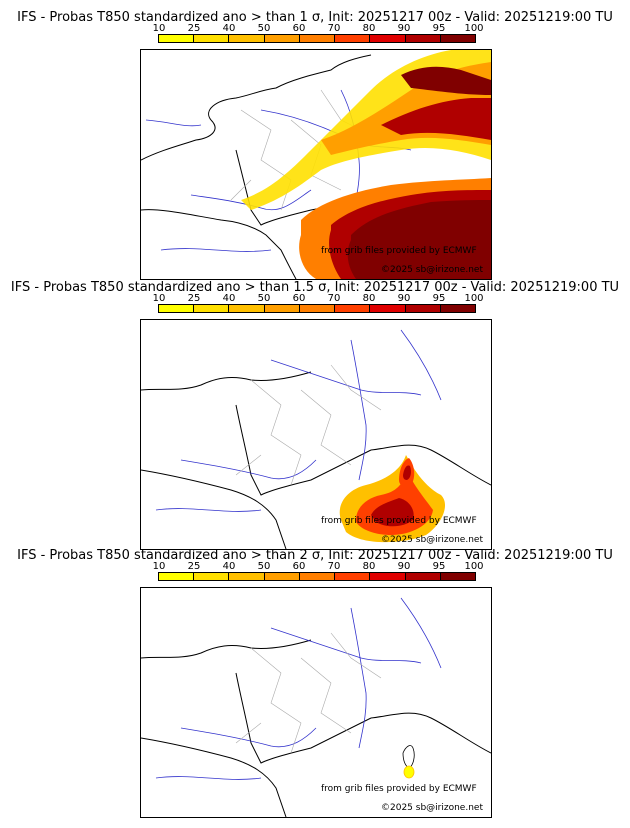 This screenshot has height=828, width=630. I want to click on map-drawing, so click(316, 707).